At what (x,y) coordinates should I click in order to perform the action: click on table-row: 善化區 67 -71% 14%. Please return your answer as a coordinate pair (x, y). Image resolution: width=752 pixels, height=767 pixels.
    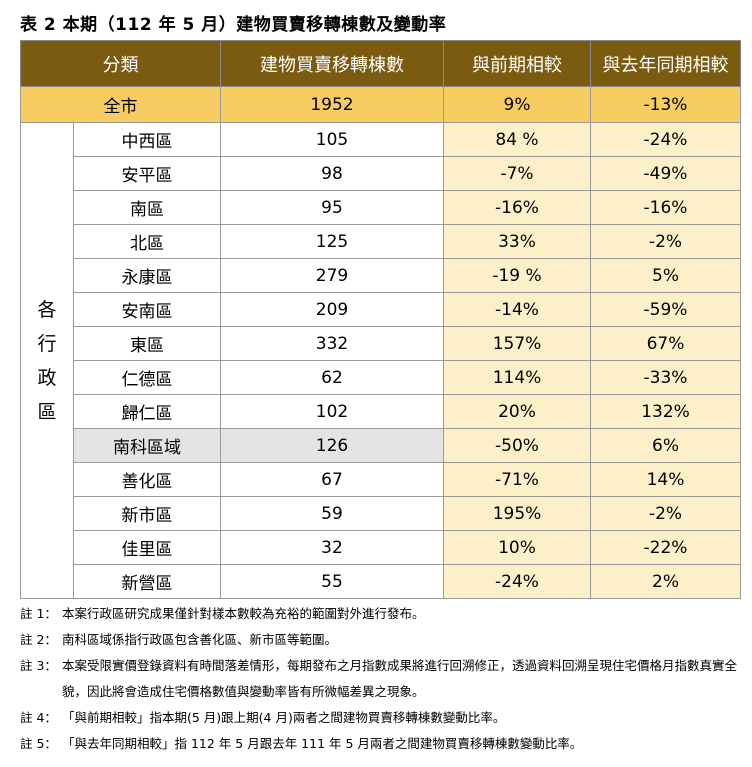
    Looking at the image, I should click on (381, 479).